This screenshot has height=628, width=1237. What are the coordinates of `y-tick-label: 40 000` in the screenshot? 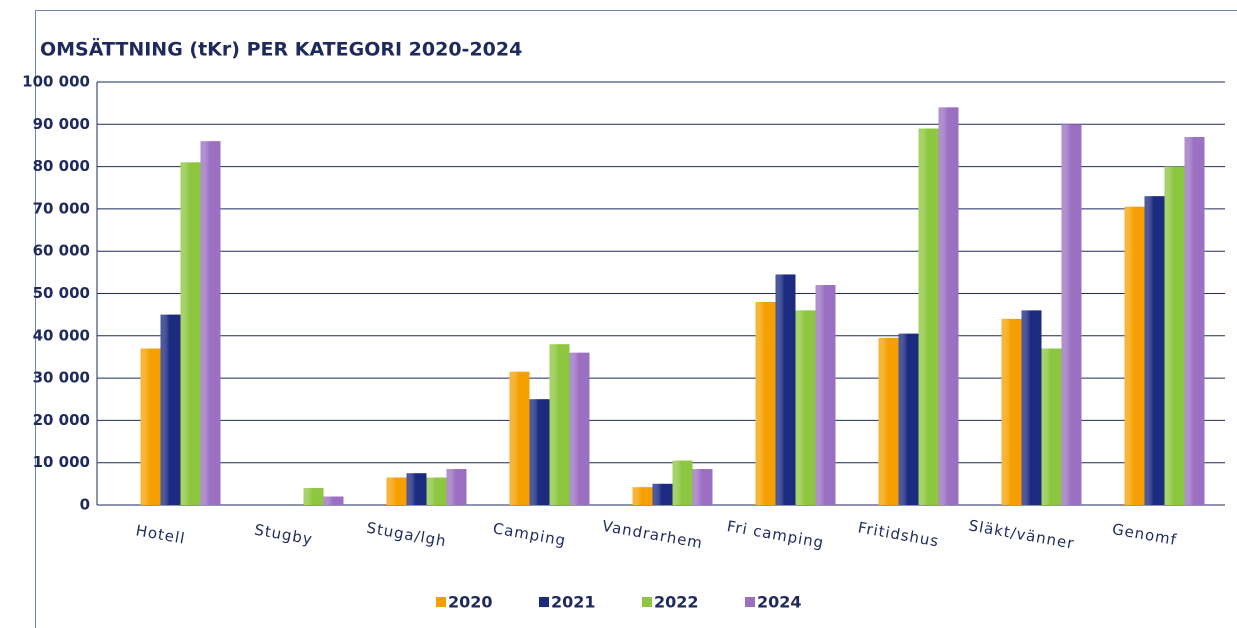 It's located at (61, 335).